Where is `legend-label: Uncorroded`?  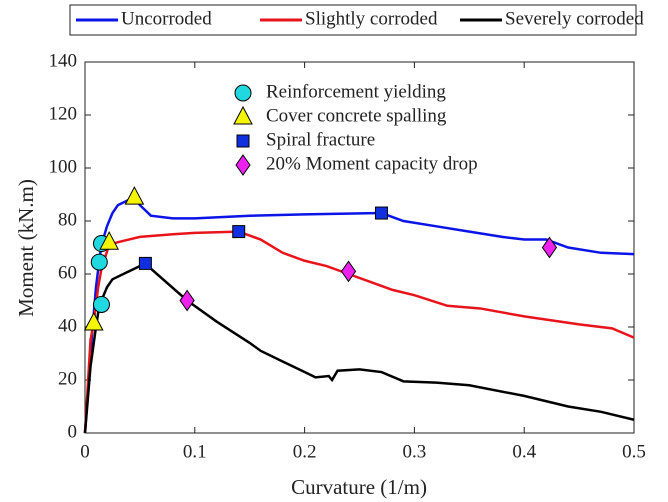 legend-label: Uncorroded is located at coordinates (166, 18).